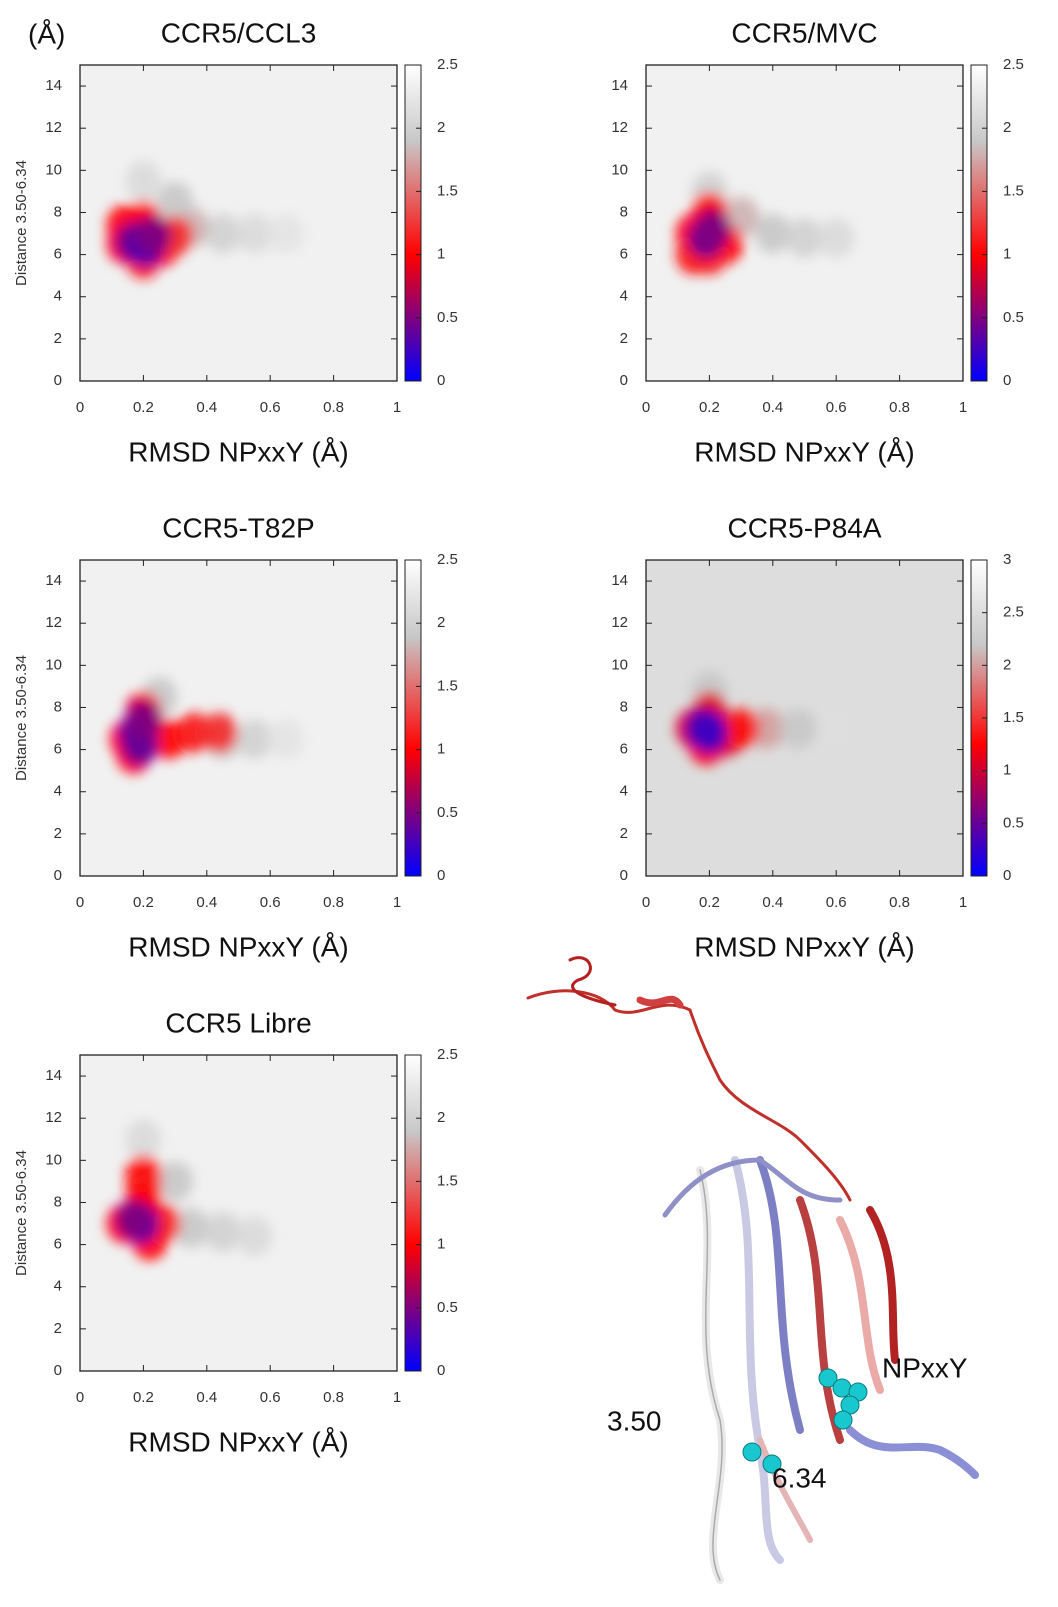  I want to click on colorbar-tick-label: 3, so click(1007, 559).